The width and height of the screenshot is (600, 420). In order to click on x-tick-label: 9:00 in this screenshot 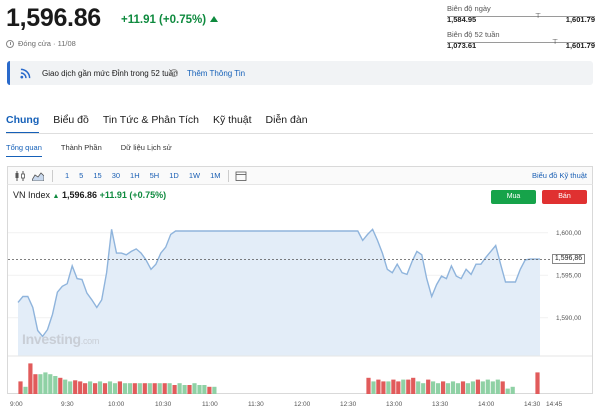, I will do `click(16, 404)`.